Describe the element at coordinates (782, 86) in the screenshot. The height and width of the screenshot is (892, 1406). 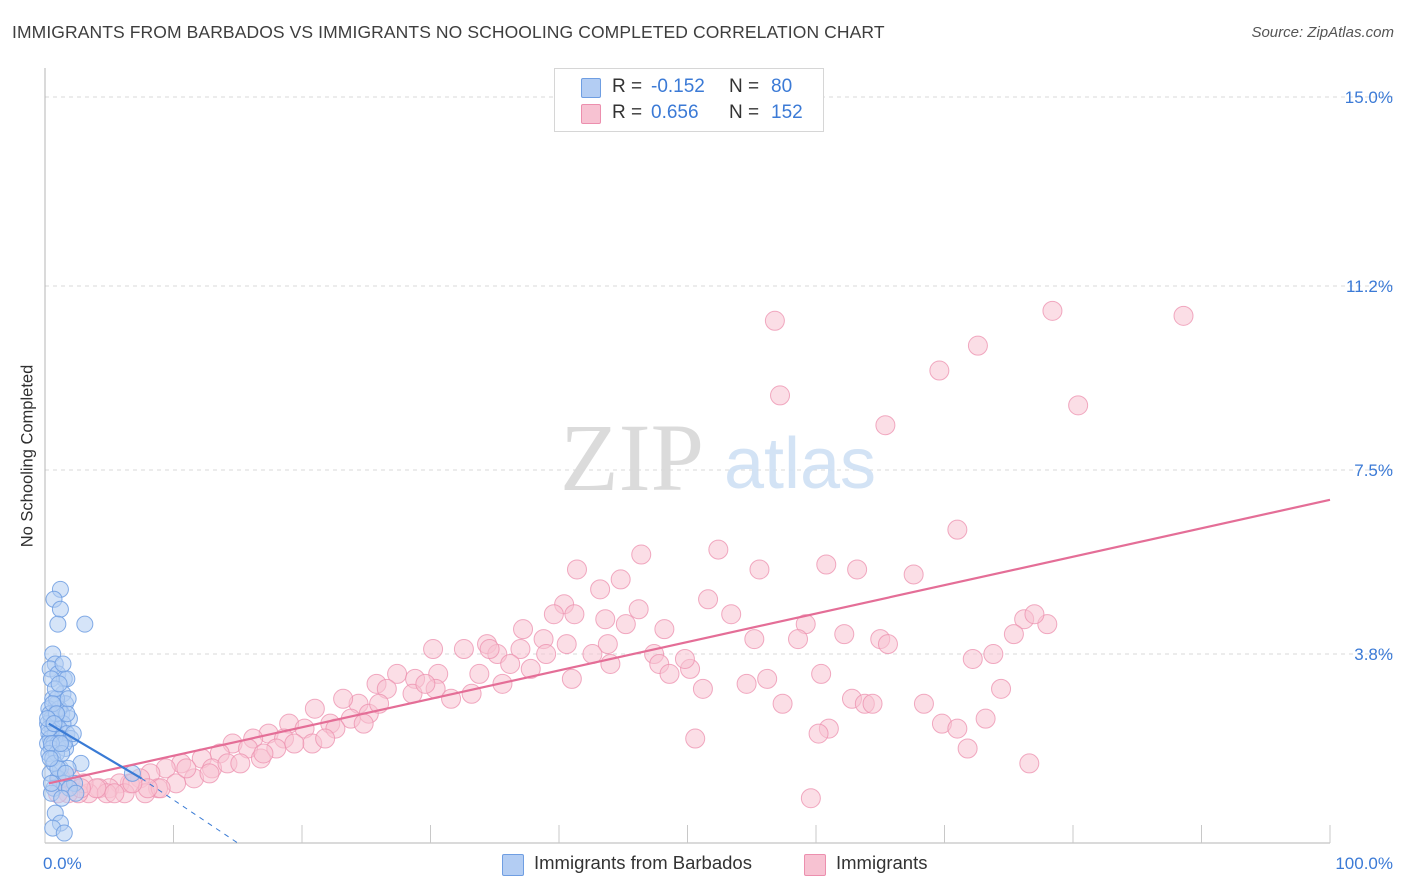
I see `legend-n-value: 80` at that location.